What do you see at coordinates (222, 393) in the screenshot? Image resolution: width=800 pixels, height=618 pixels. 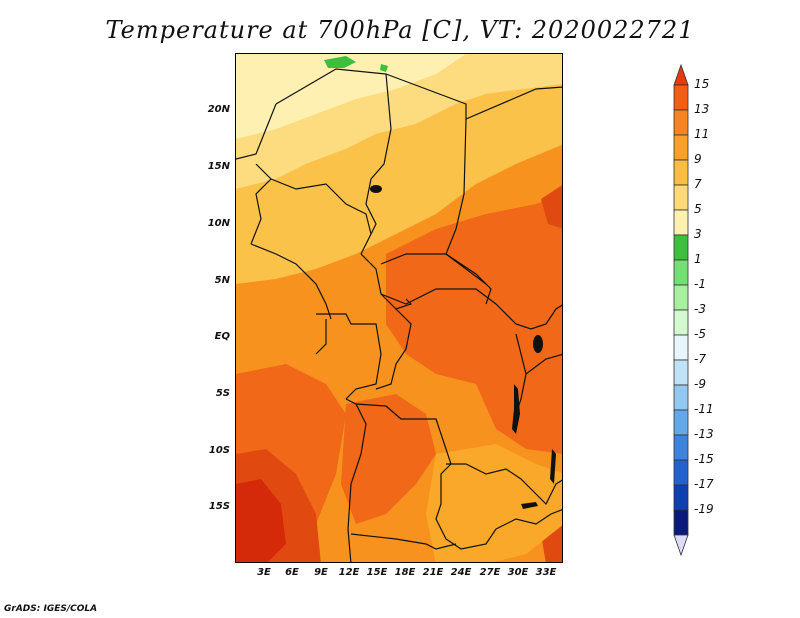 I see `lat-label-5s: 5S` at bounding box center [222, 393].